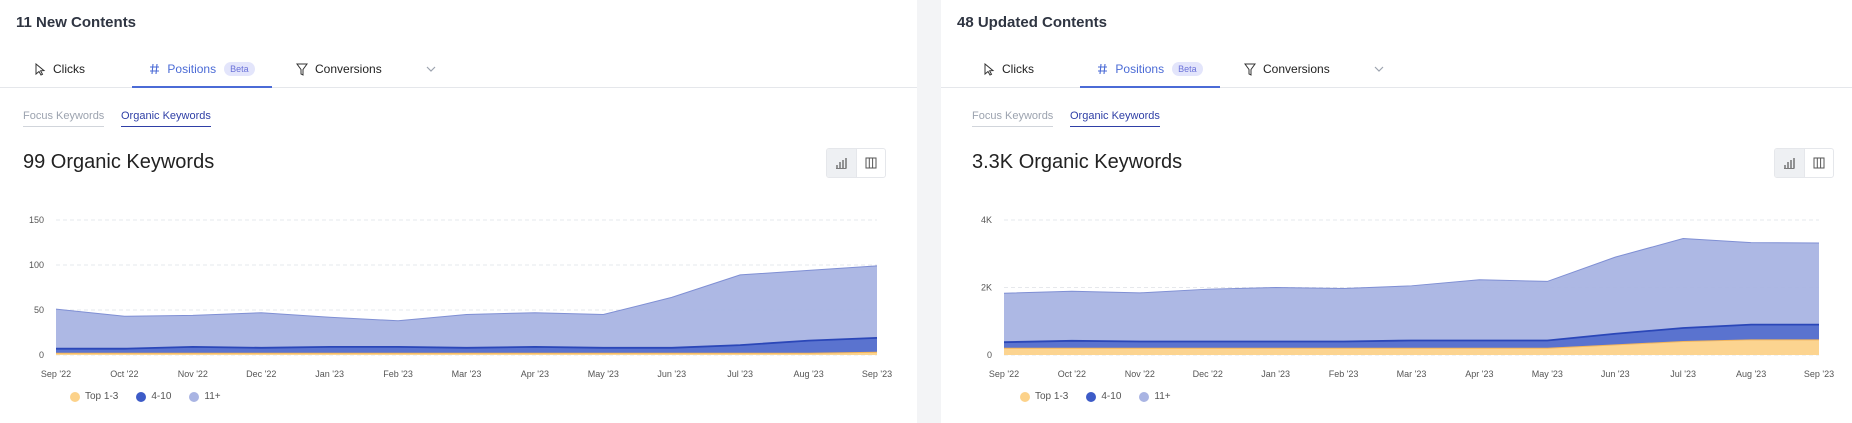 This screenshot has height=423, width=1852. Describe the element at coordinates (36, 265) in the screenshot. I see `y-tick-label: 100` at that location.